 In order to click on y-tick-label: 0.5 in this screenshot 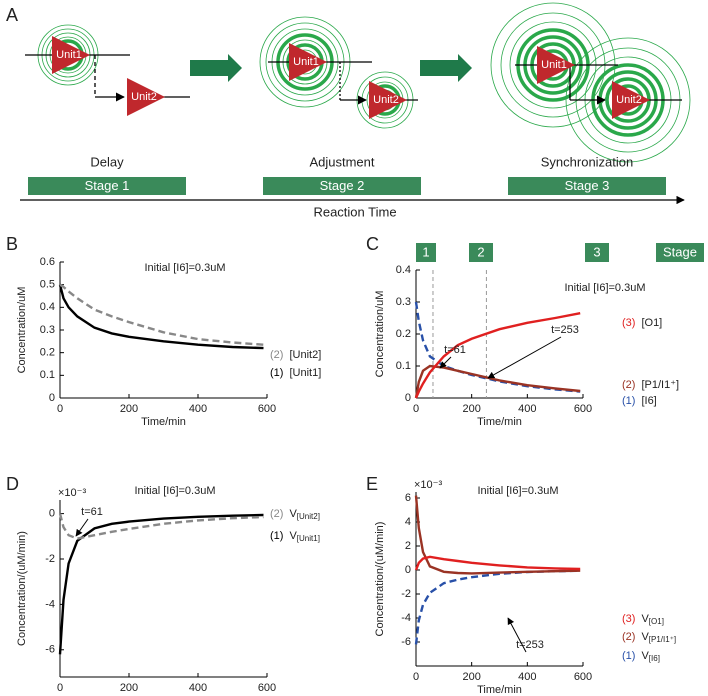, I will do `click(47, 285)`.